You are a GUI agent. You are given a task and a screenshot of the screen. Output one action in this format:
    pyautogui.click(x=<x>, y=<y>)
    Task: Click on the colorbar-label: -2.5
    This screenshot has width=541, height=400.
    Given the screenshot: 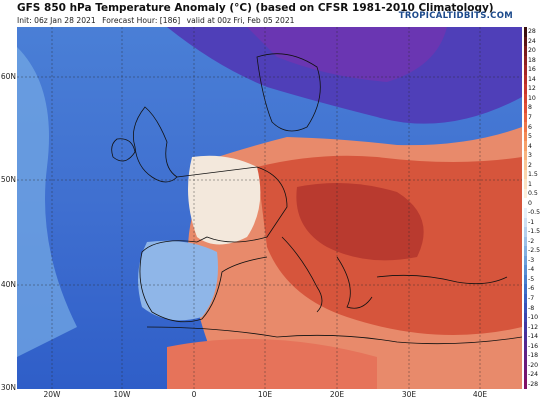 What is the action you would take?
    pyautogui.click(x=534, y=251)
    